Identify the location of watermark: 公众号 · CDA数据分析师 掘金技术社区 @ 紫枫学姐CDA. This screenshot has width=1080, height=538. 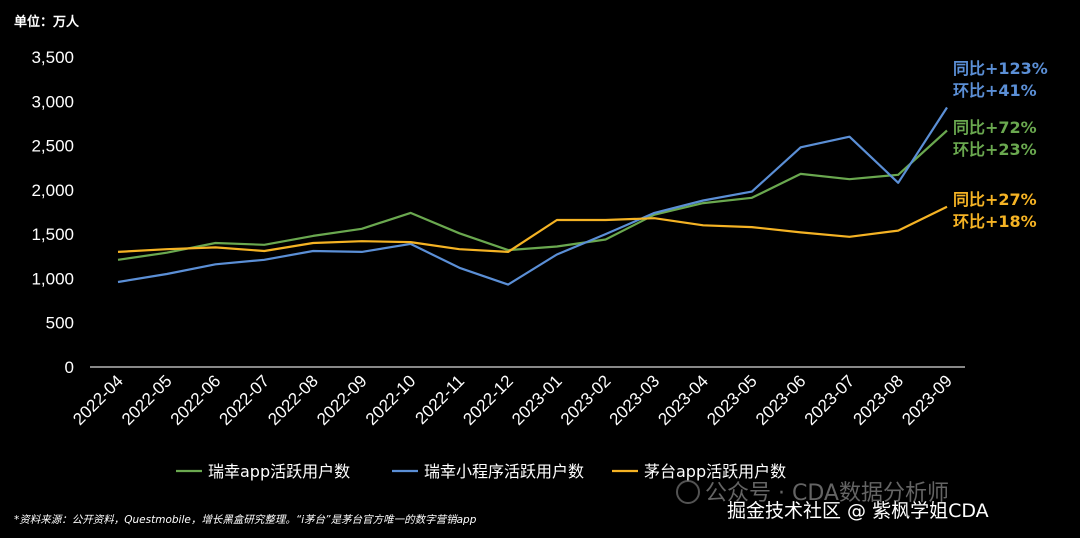
(832, 501).